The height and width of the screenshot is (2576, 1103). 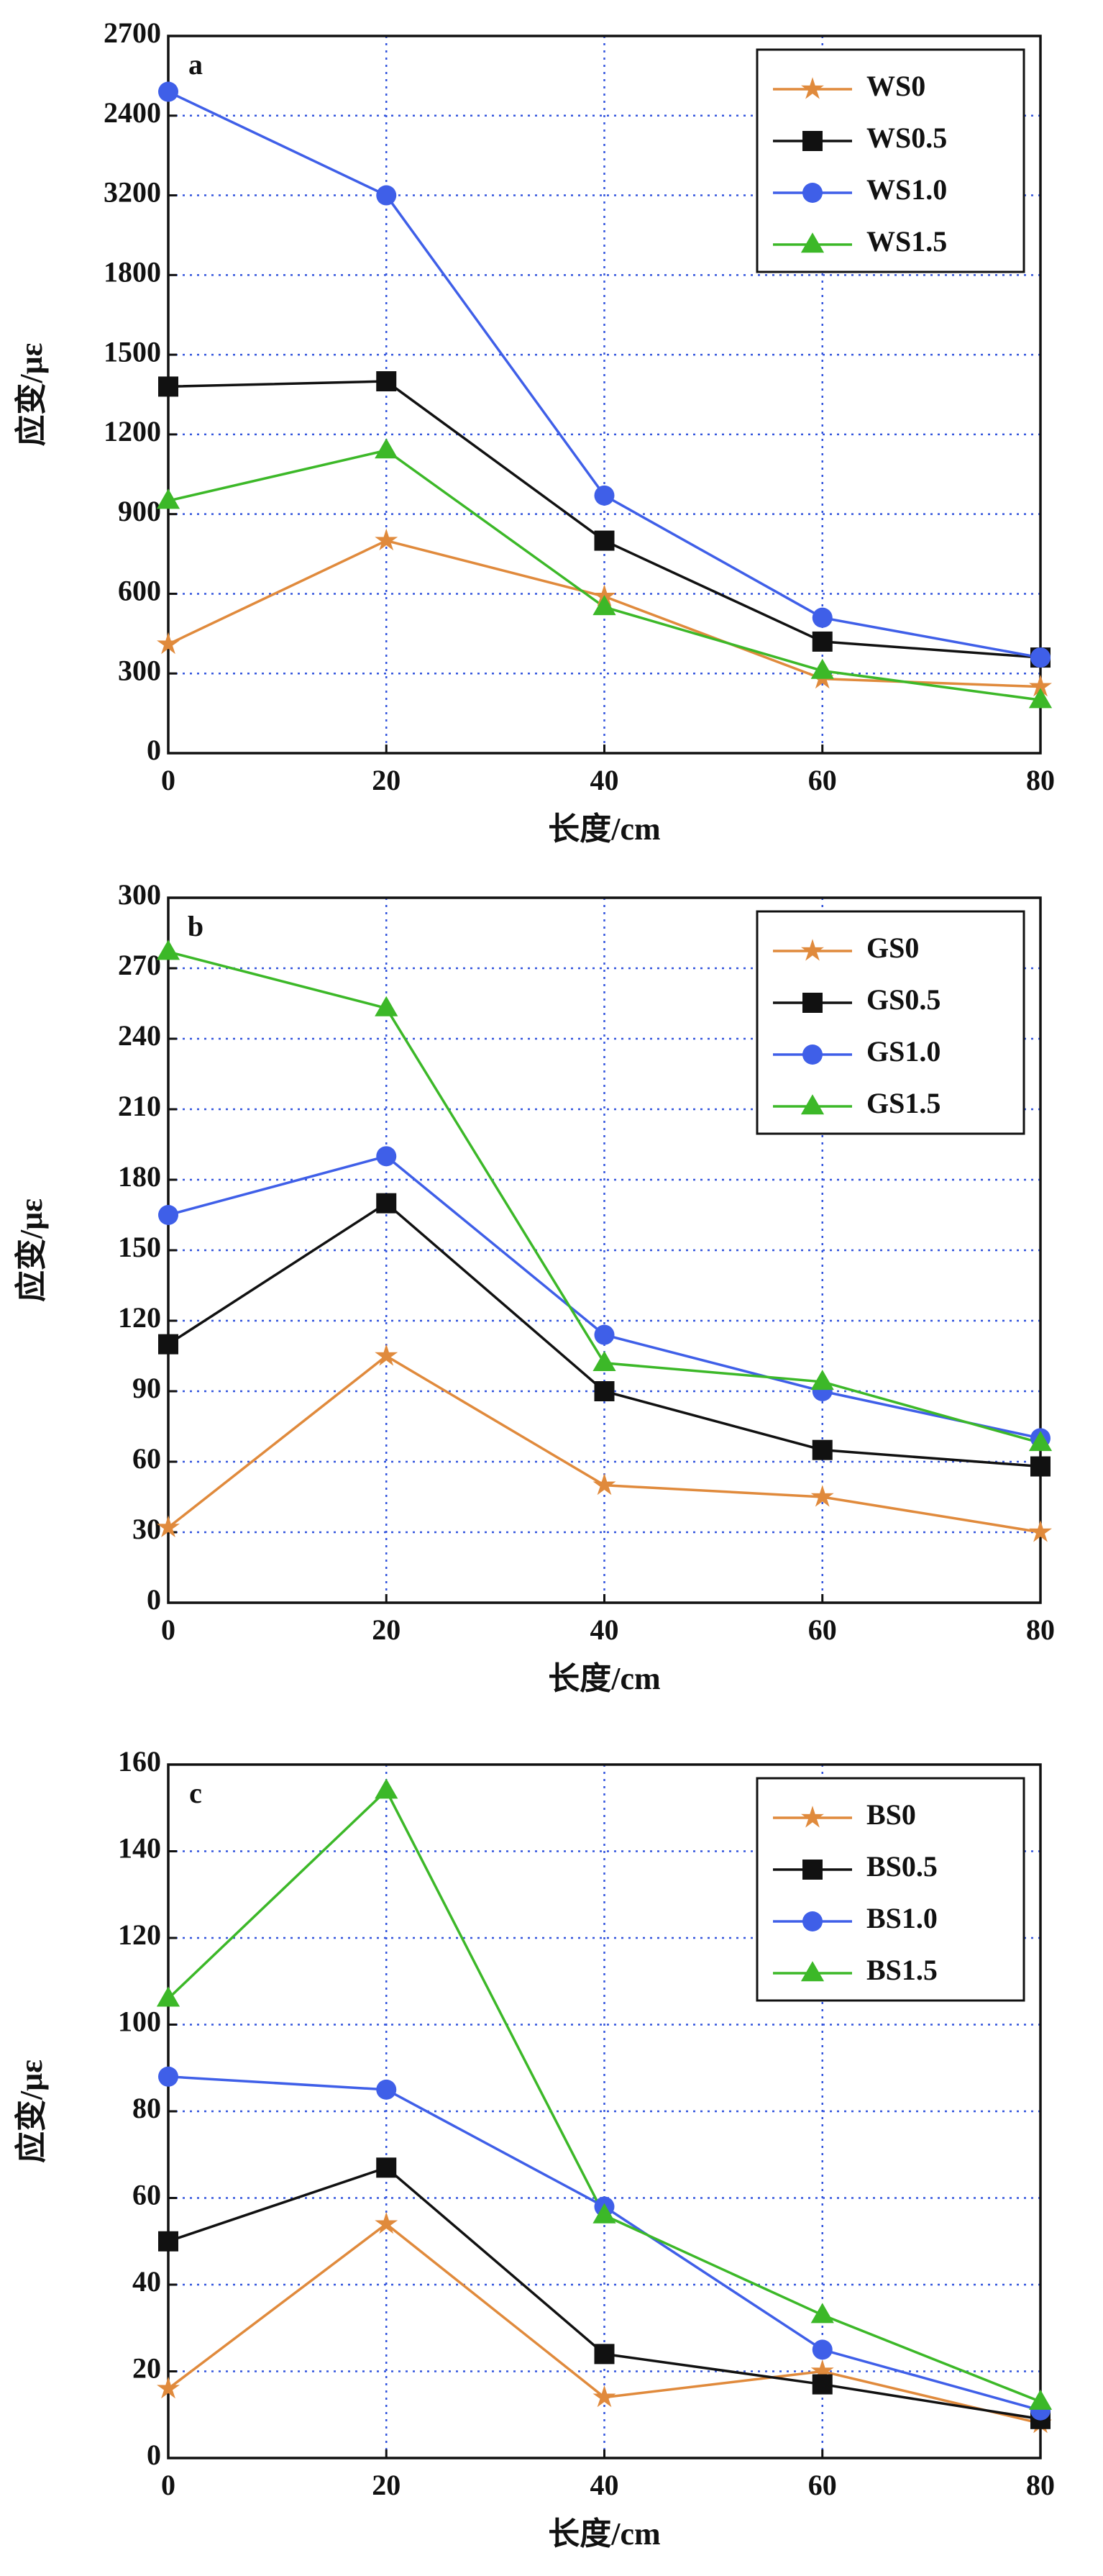 What do you see at coordinates (906, 138) in the screenshot?
I see `legend-label: WS0.5` at bounding box center [906, 138].